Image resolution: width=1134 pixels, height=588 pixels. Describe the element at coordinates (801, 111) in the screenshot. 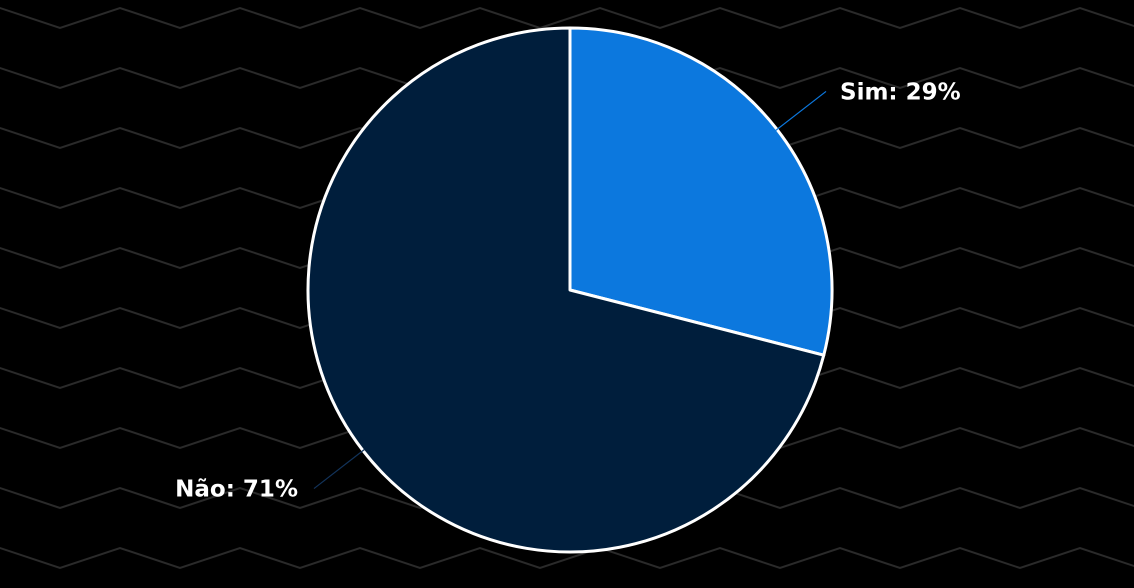

I see `leader-line-sim` at that location.